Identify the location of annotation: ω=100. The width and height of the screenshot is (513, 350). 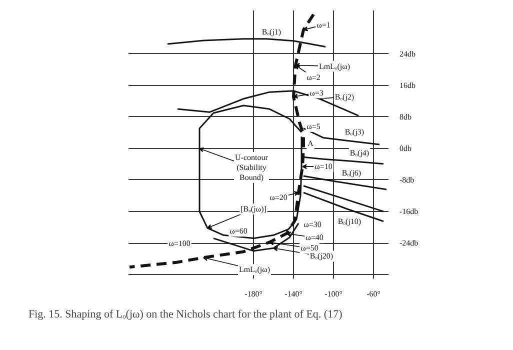
(179, 243).